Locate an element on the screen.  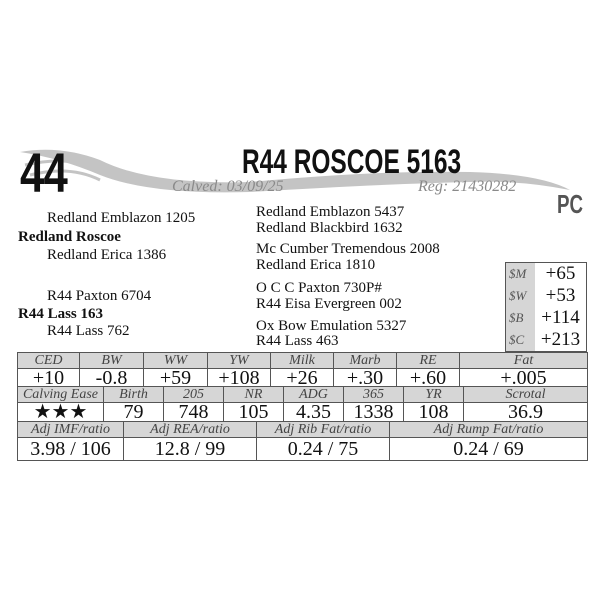
carcass-header: Adj Rump Fat/ratio is located at coordinates (488, 429).